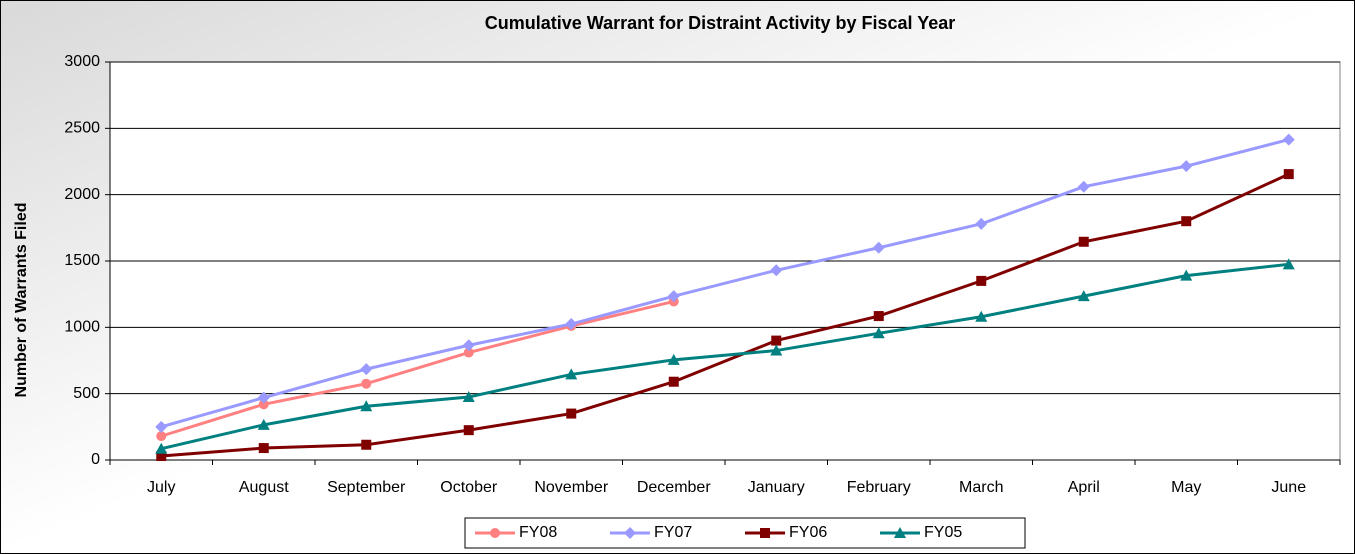 Image resolution: width=1355 pixels, height=554 pixels. What do you see at coordinates (469, 487) in the screenshot?
I see `x-tick-label: October` at bounding box center [469, 487].